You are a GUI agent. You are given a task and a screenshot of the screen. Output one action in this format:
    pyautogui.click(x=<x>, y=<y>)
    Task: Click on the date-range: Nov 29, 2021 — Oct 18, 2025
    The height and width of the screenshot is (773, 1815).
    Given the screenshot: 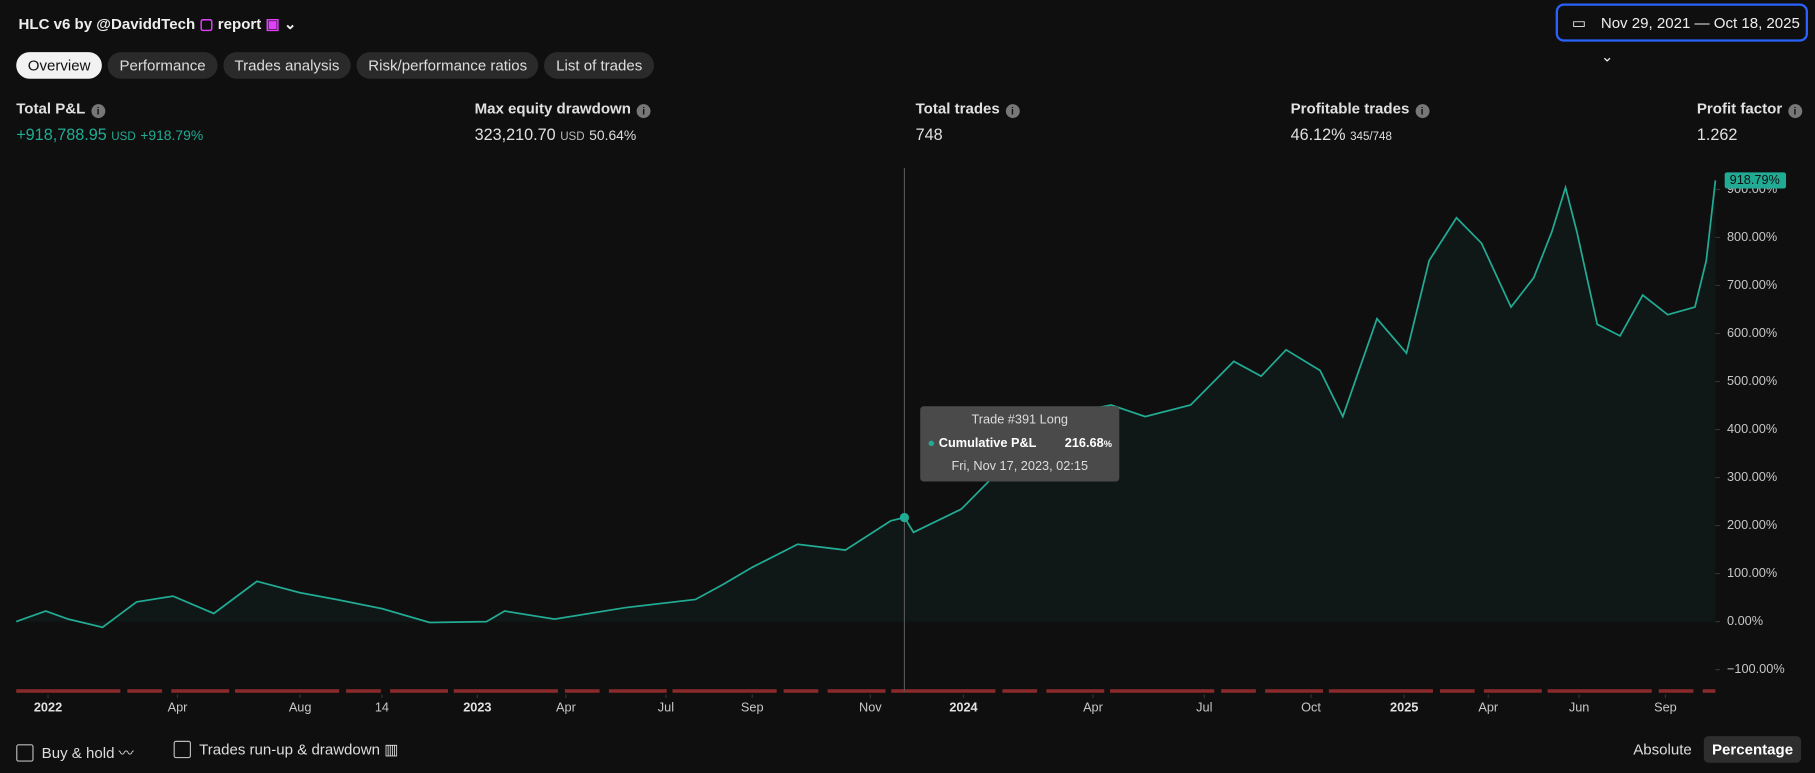 What is the action you would take?
    pyautogui.click(x=1700, y=22)
    